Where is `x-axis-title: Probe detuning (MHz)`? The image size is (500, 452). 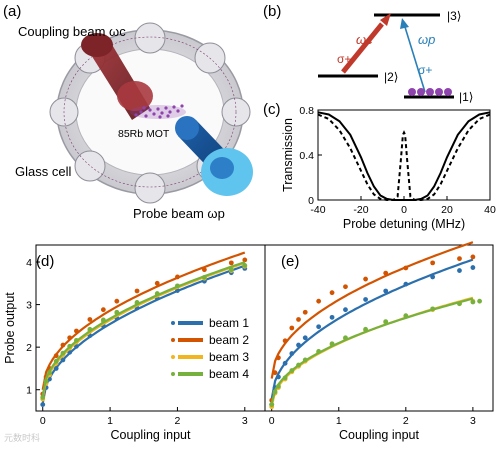
x-axis-title: Probe detuning (MHz) is located at coordinates (404, 224).